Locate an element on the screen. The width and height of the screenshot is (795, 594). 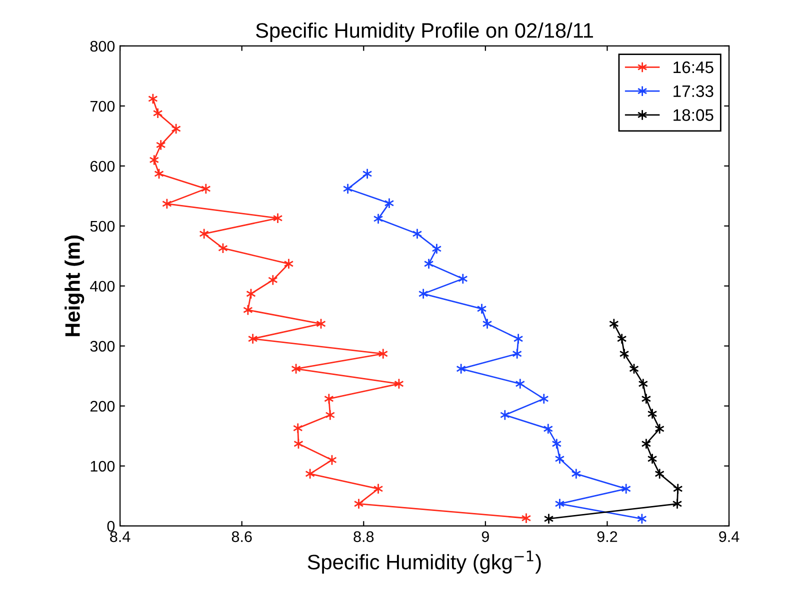
x-tick-label: 8.8 is located at coordinates (364, 536).